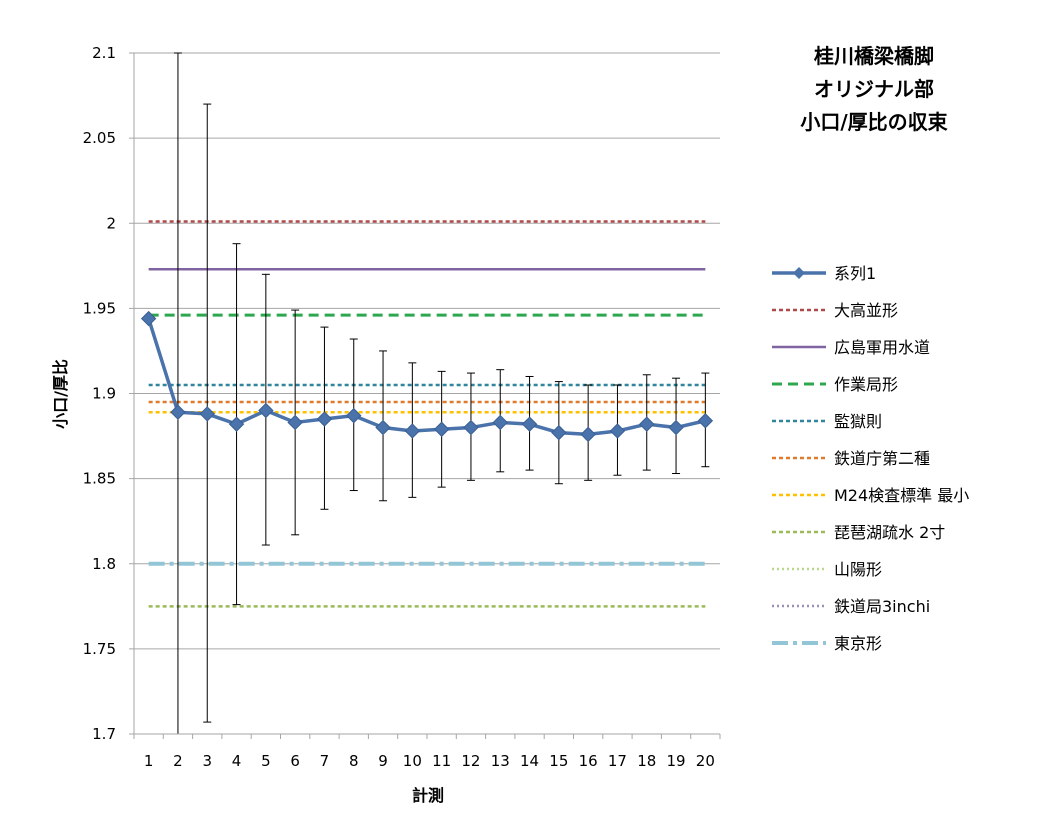  What do you see at coordinates (676, 761) in the screenshot?
I see `x-tick-label: 19` at bounding box center [676, 761].